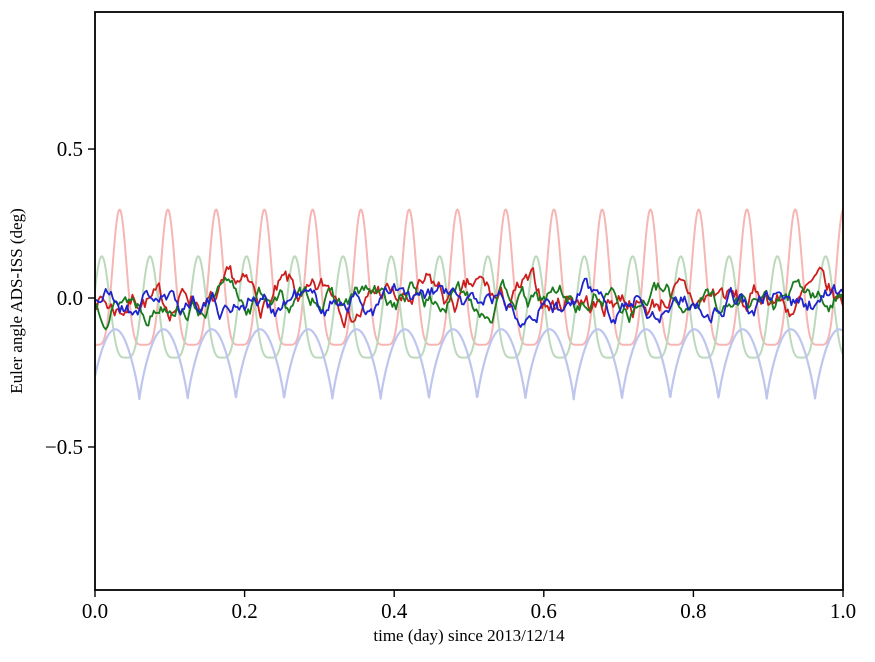 The width and height of the screenshot is (875, 662). What do you see at coordinates (244, 611) in the screenshot?
I see `x-tick-label: 0.2` at bounding box center [244, 611].